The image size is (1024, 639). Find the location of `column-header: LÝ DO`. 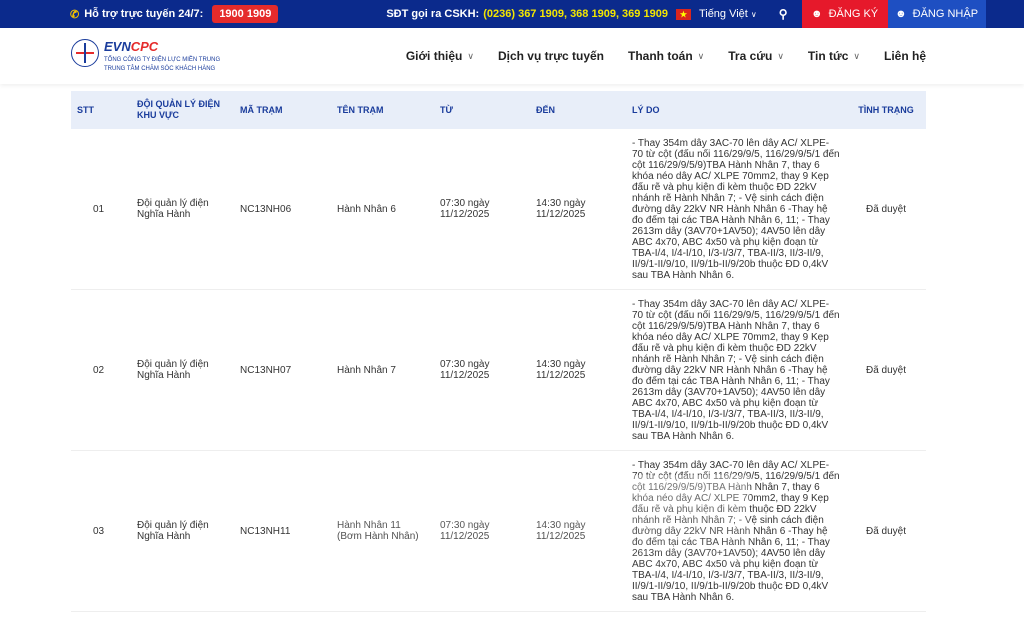

column-header: LÝ DO is located at coordinates (736, 110).